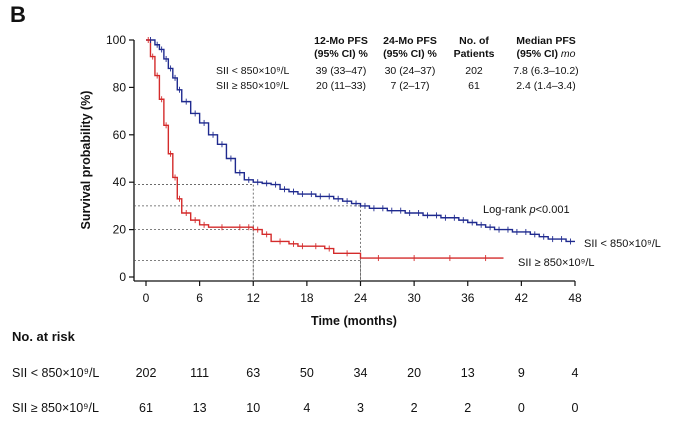 The width and height of the screenshot is (681, 425). Describe the element at coordinates (622, 244) in the screenshot. I see `legend-low-sii: SII < 850×10⁹/L` at that location.